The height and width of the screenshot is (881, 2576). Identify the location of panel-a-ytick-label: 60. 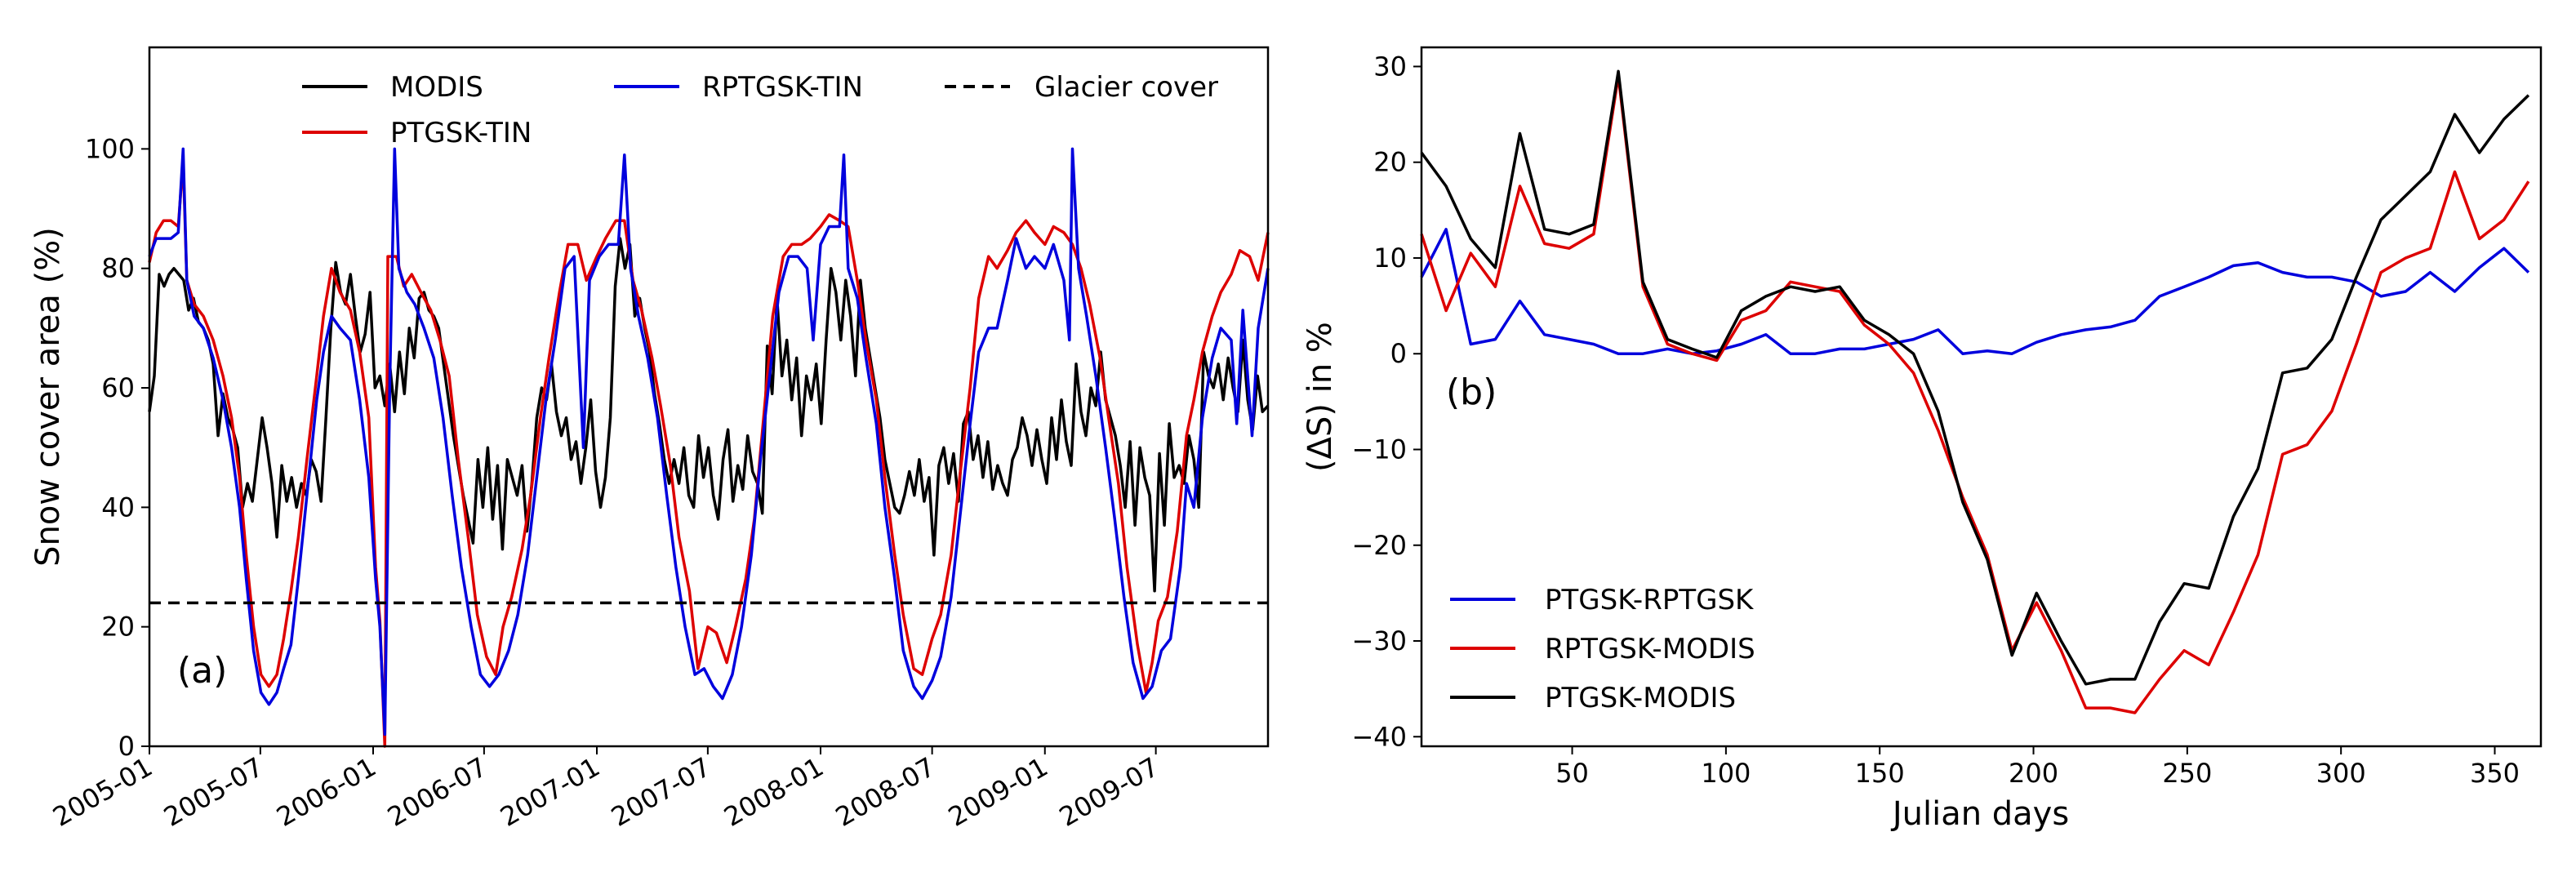
(118, 387).